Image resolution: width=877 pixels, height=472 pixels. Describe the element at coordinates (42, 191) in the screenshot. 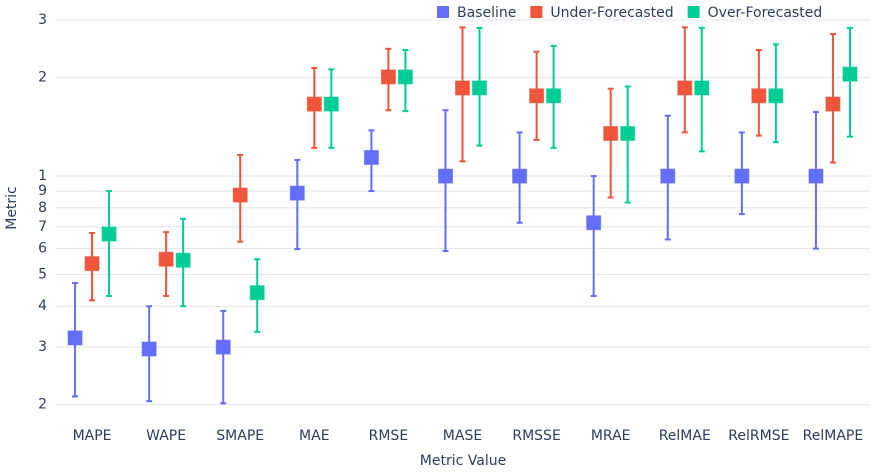

I see `y-tick-label: 9` at that location.